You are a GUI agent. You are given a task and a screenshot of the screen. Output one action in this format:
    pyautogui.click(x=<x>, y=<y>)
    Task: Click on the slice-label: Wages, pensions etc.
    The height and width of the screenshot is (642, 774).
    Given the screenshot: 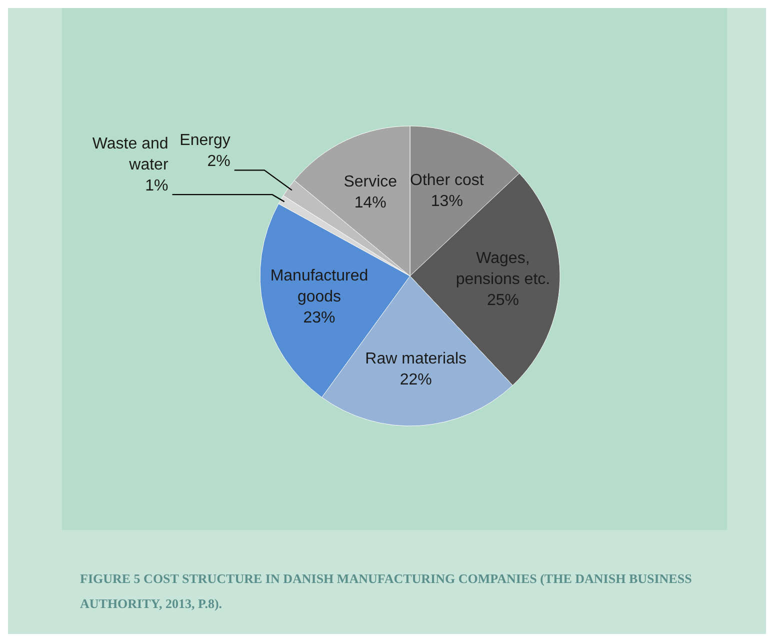 What is the action you would take?
    pyautogui.click(x=503, y=269)
    